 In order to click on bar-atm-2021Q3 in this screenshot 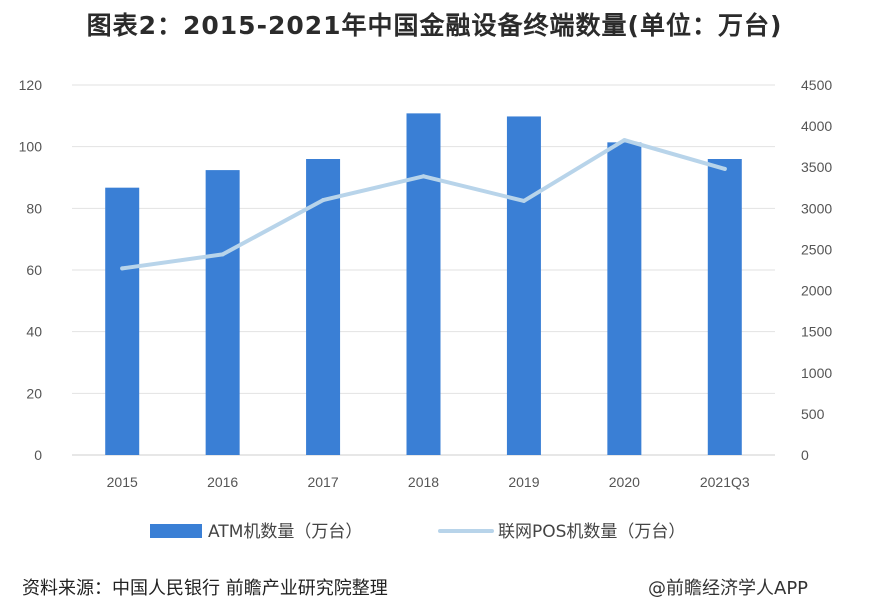, I will do `click(724, 307)`.